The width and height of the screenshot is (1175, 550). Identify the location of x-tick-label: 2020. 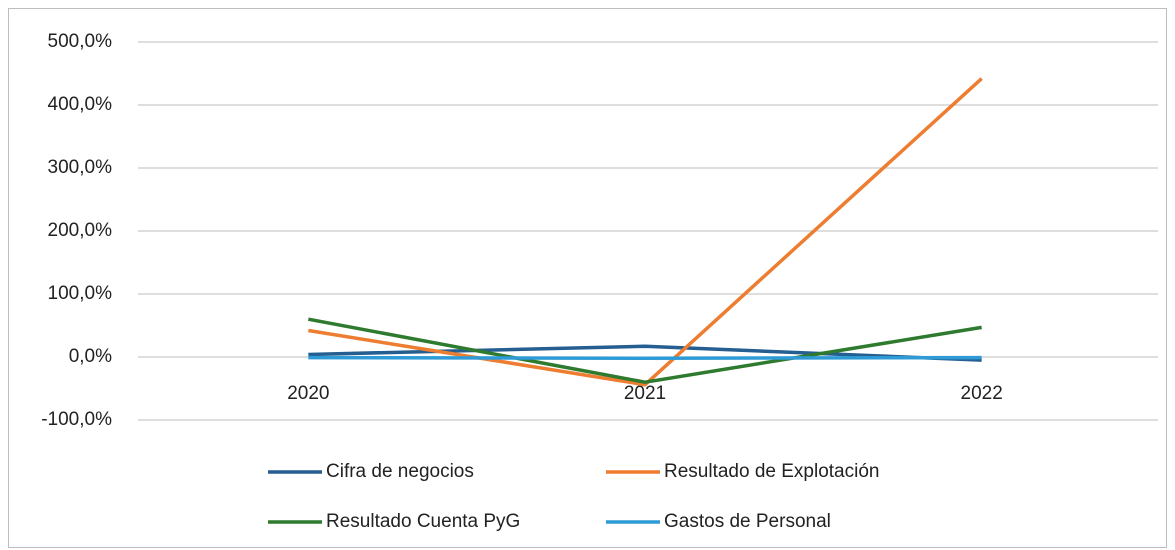
(308, 393).